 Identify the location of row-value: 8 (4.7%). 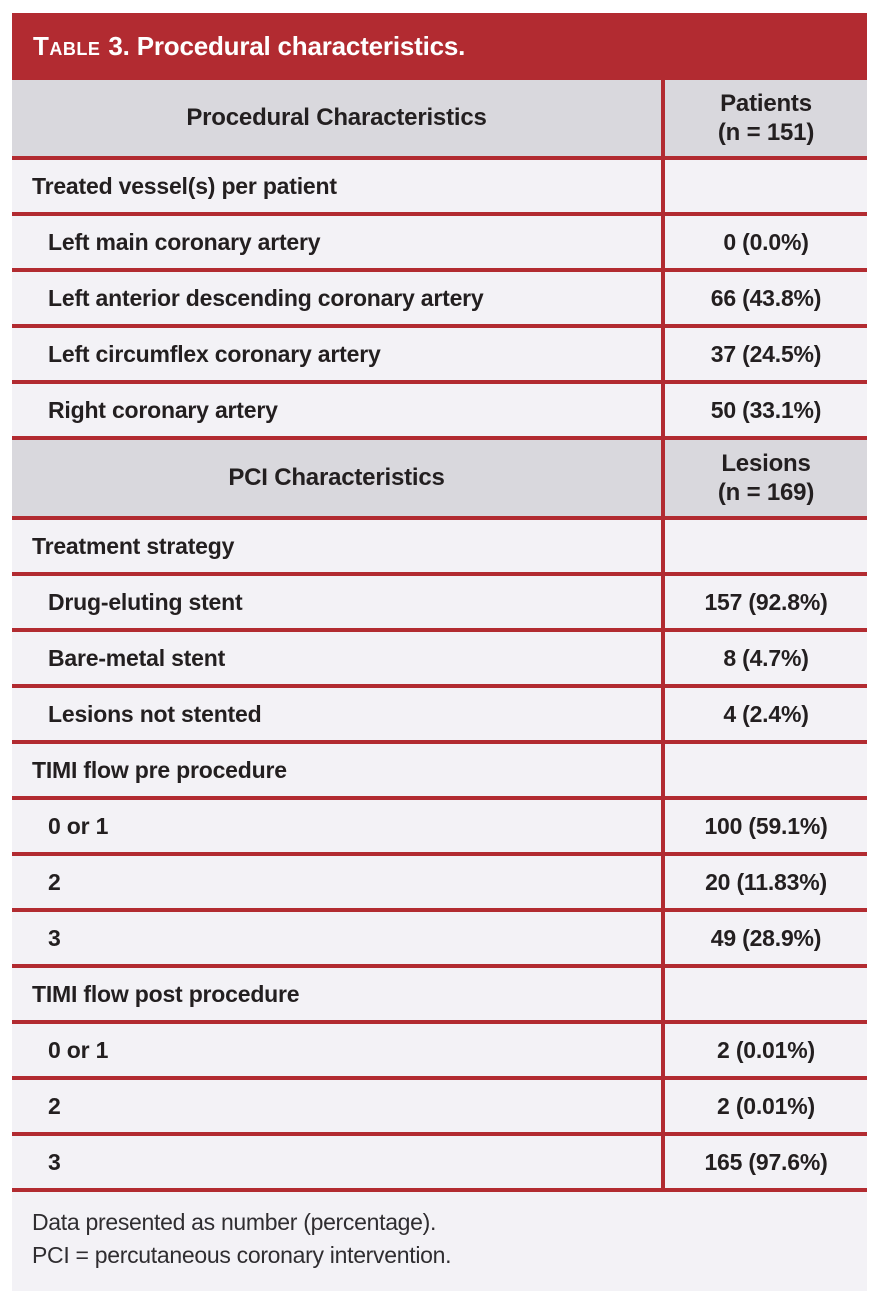
(764, 658).